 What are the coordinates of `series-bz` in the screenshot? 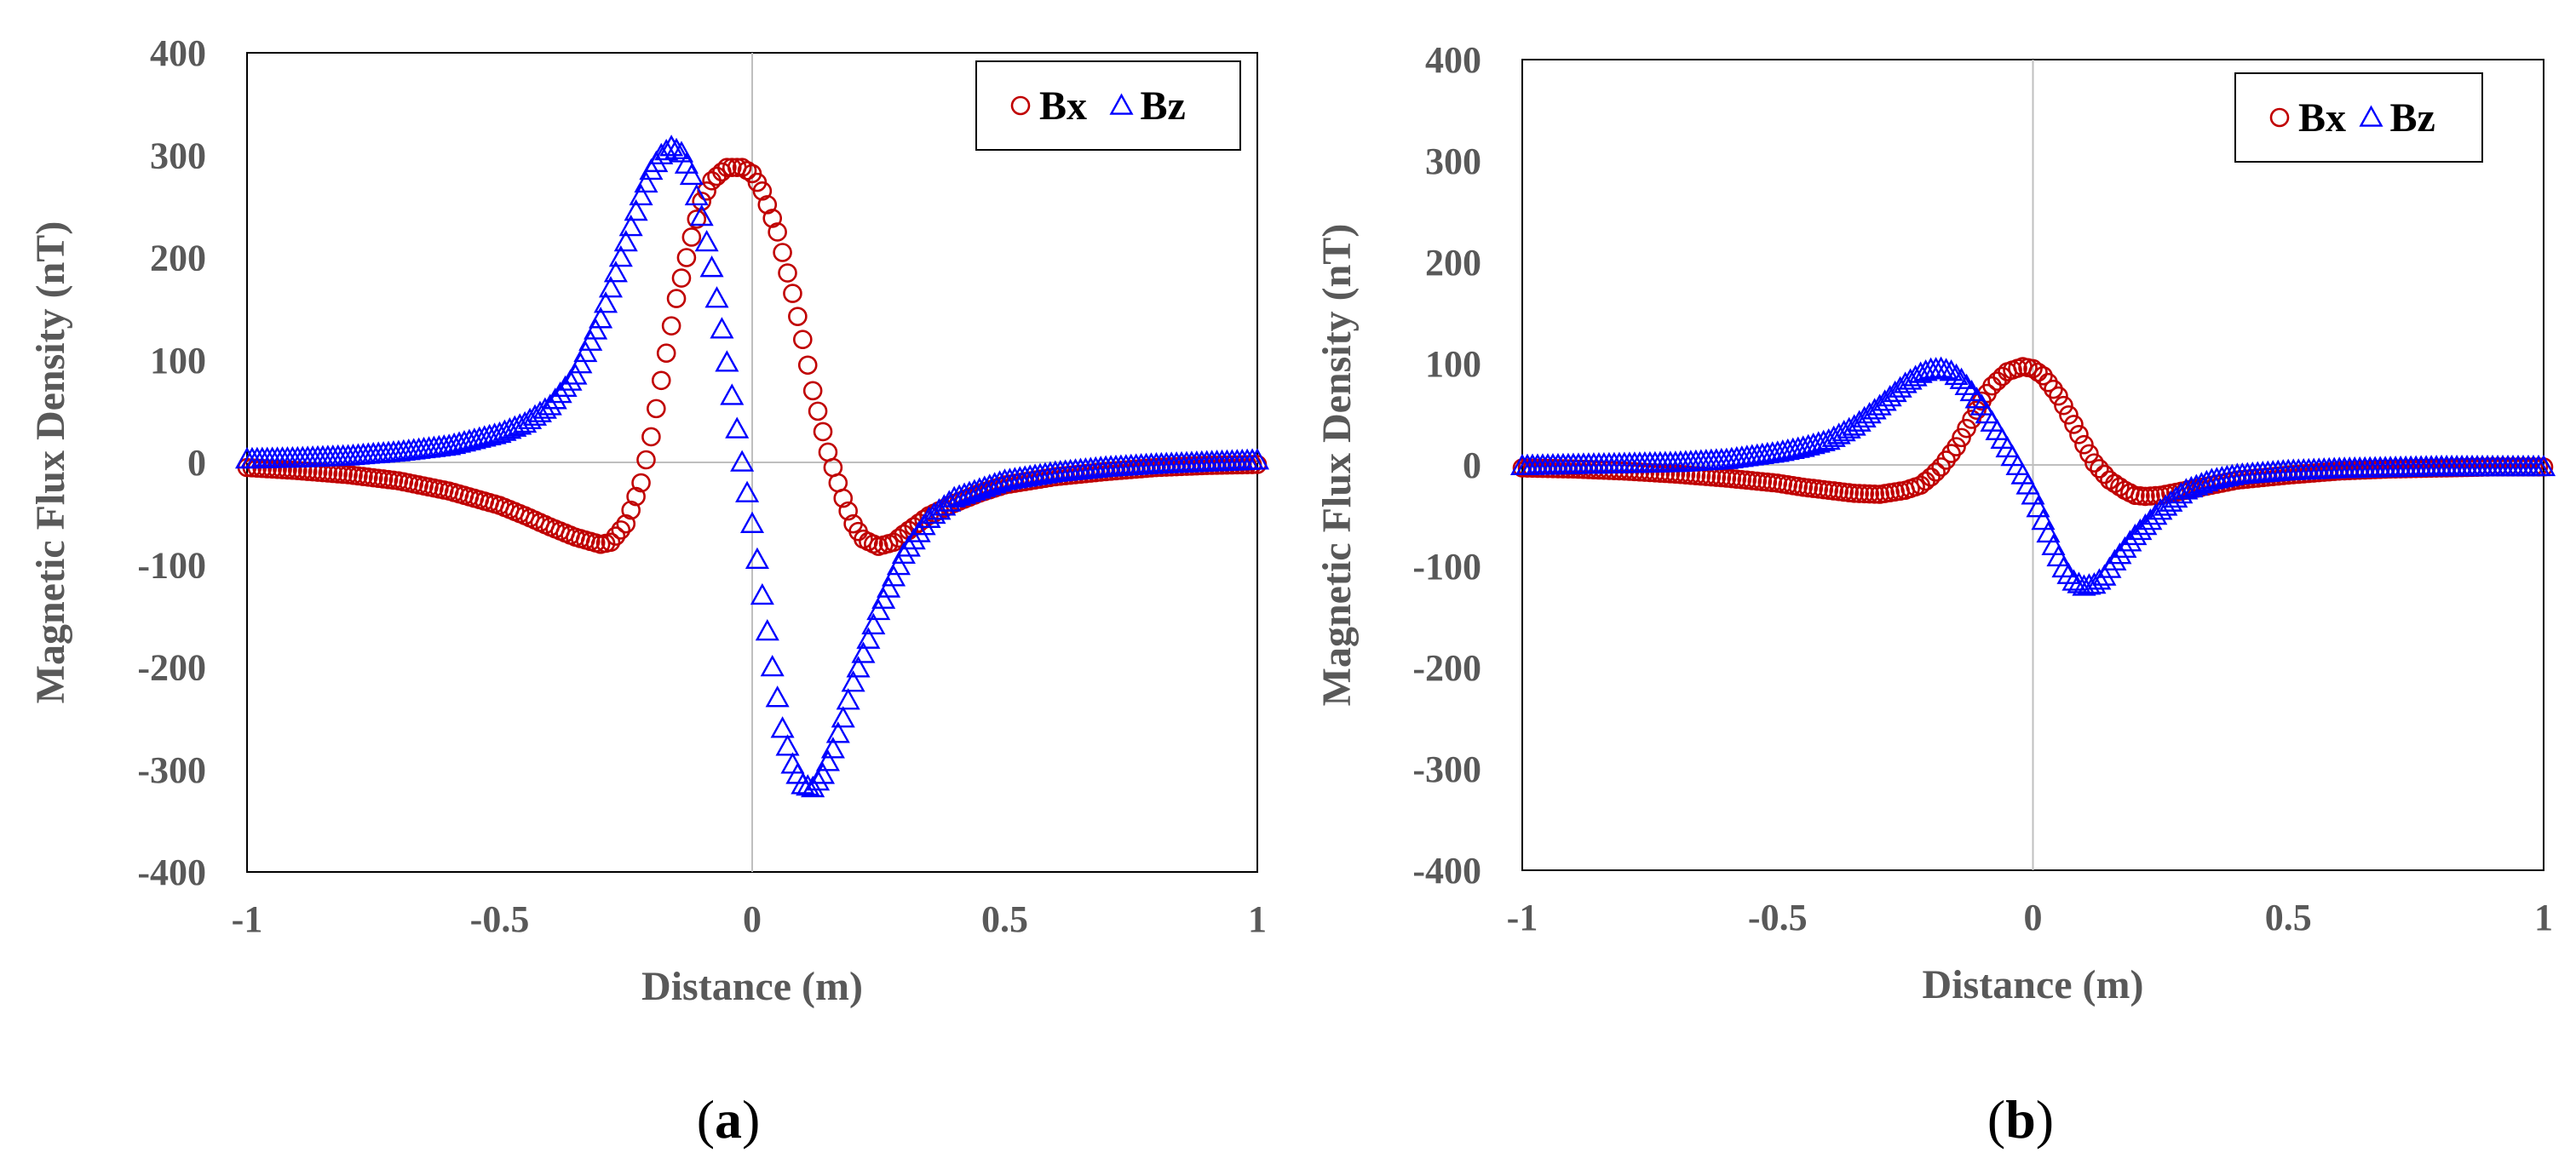 It's located at (2033, 476).